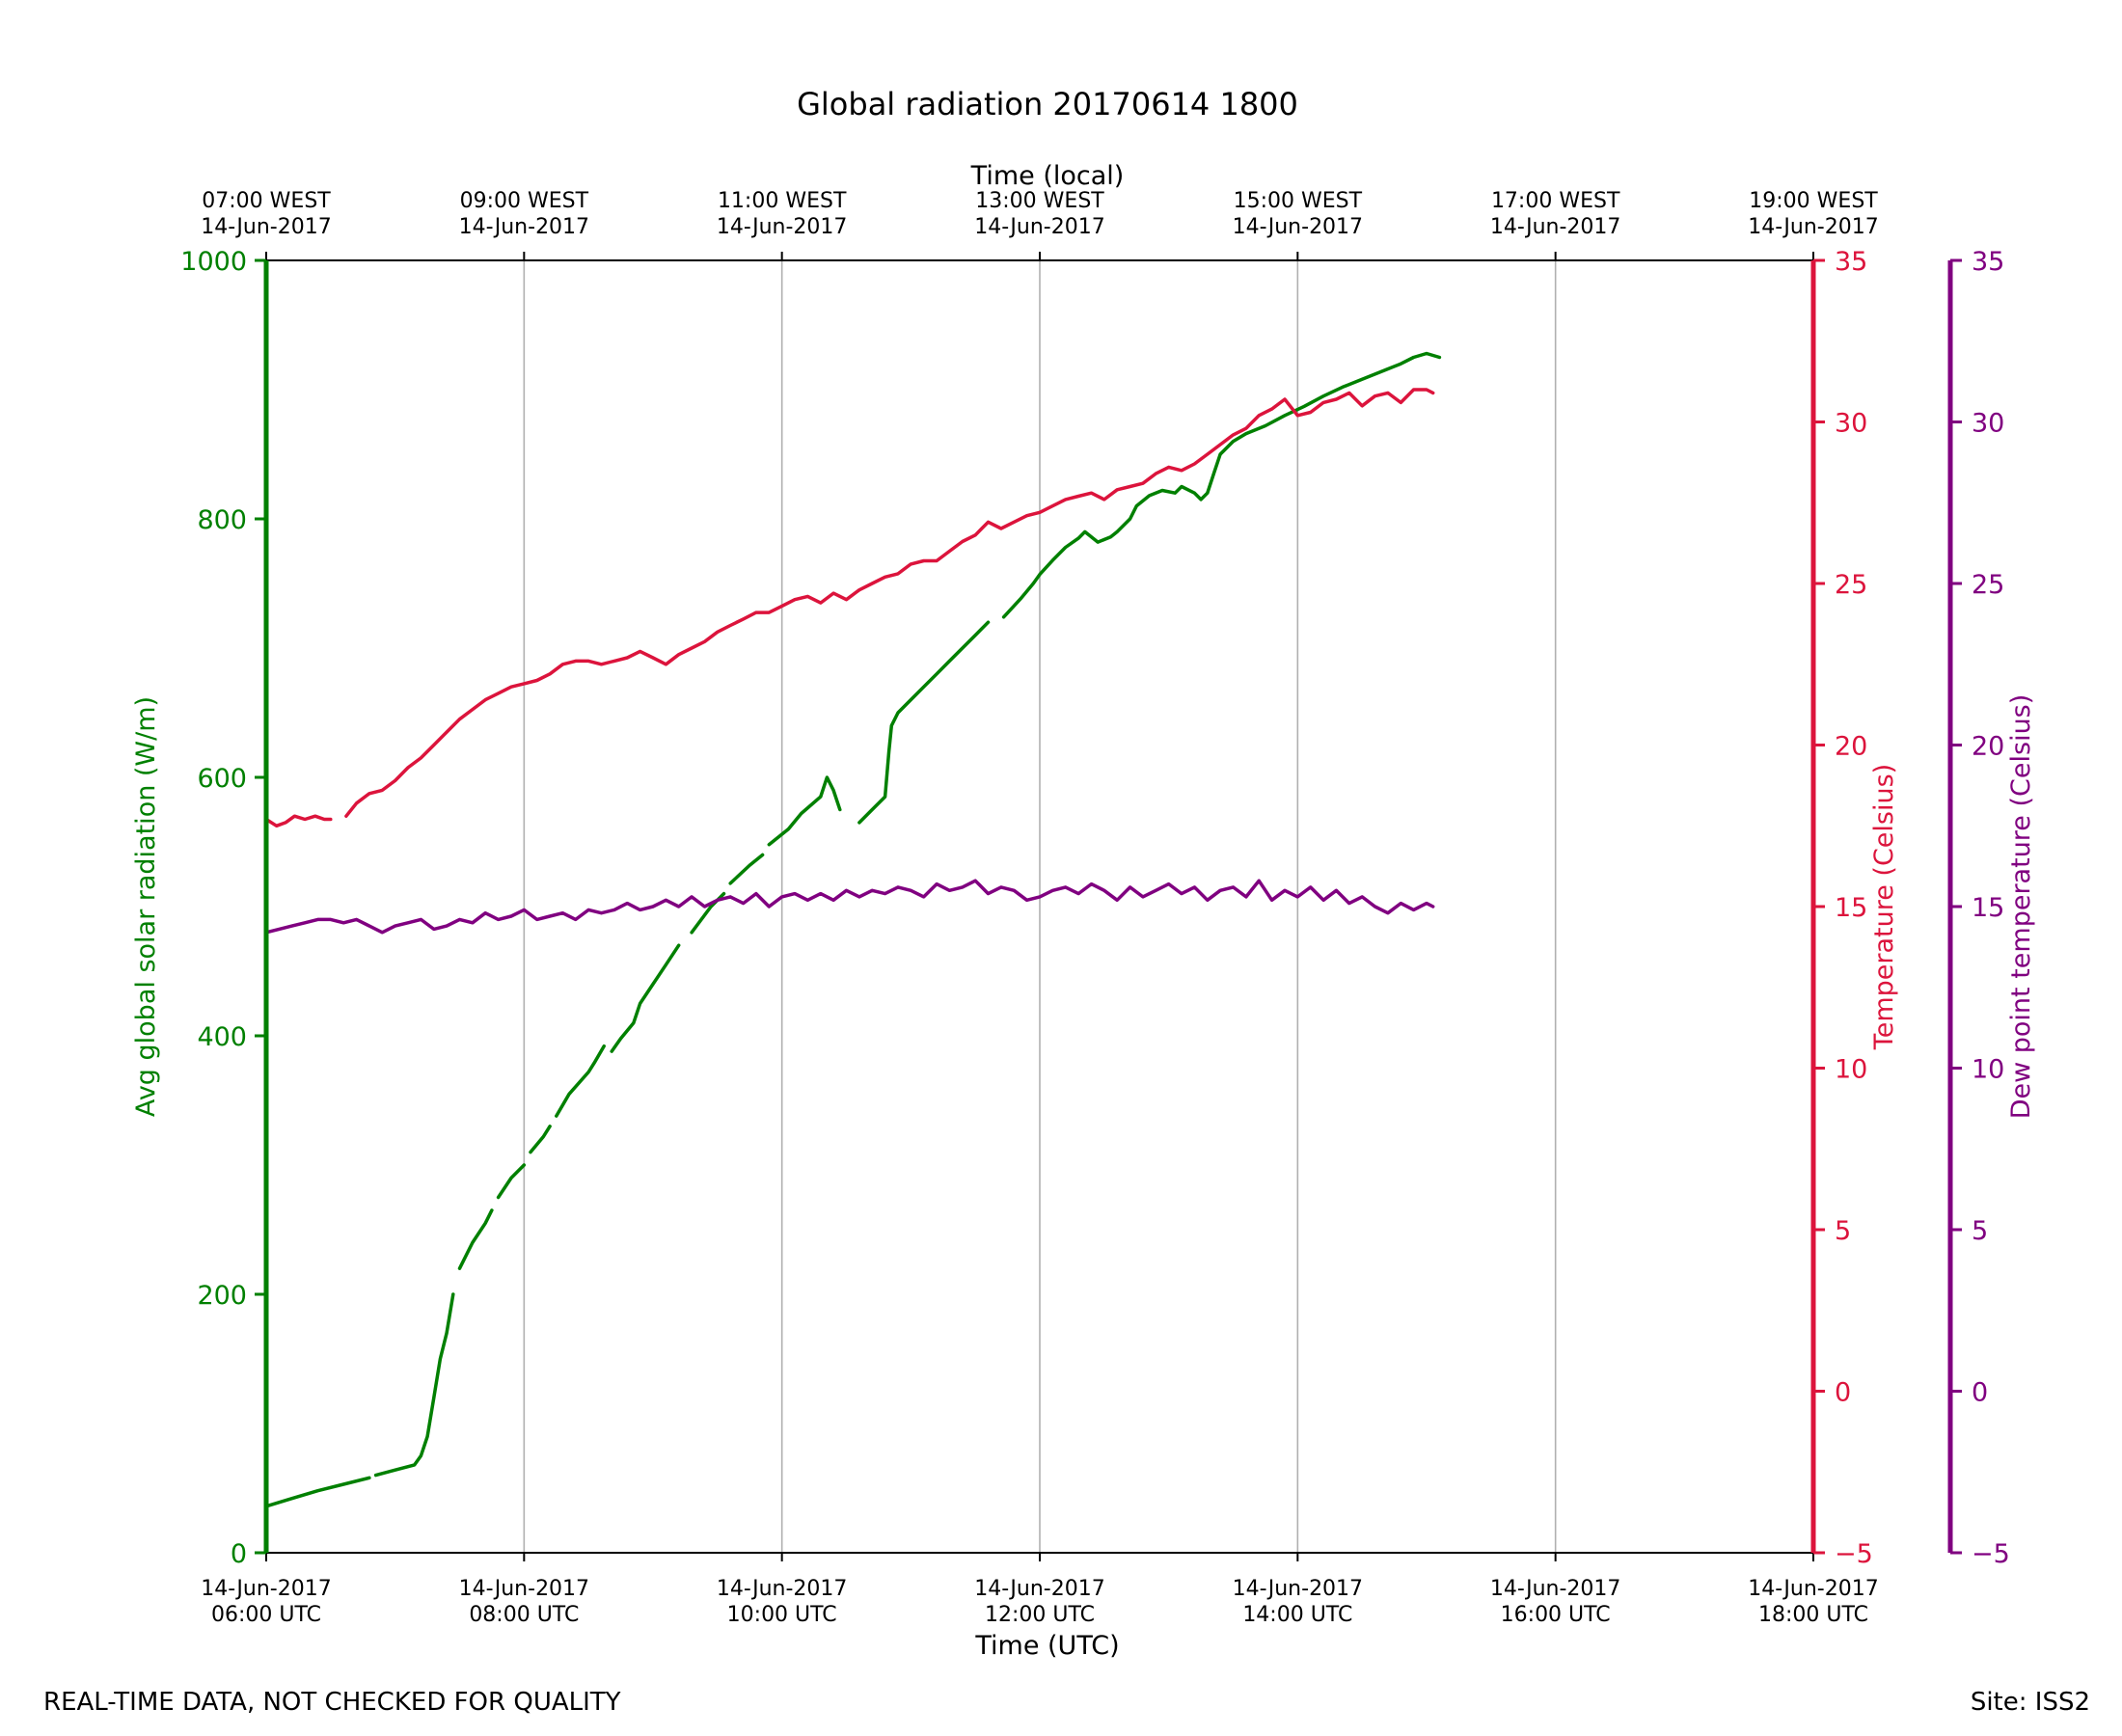  I want to click on x2-tick-label-local: 19:00 WEST, so click(1814, 201).